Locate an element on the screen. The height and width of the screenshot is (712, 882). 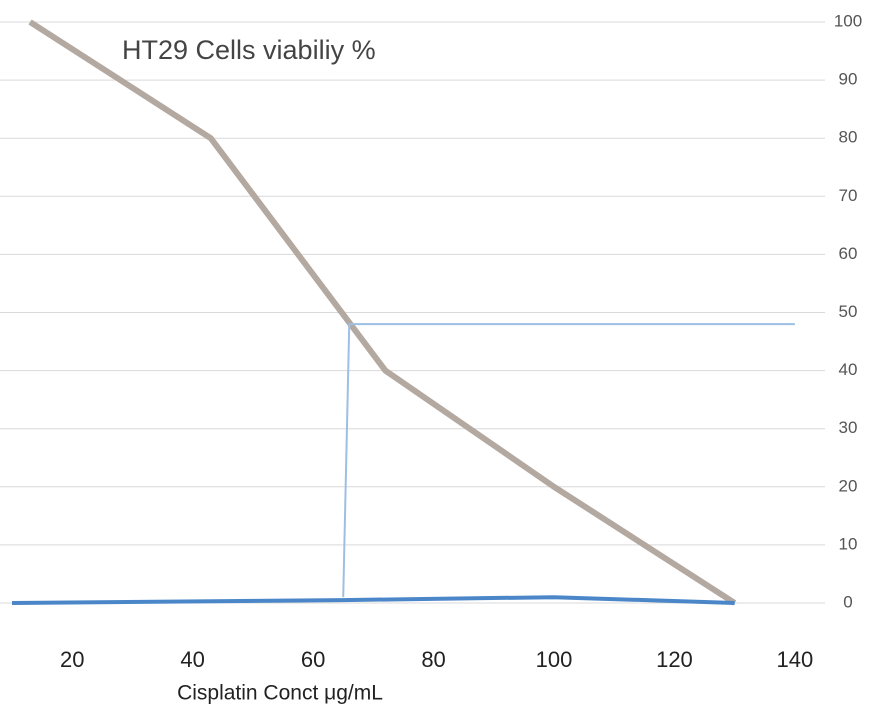
x-tick-label: 80 is located at coordinates (433, 659).